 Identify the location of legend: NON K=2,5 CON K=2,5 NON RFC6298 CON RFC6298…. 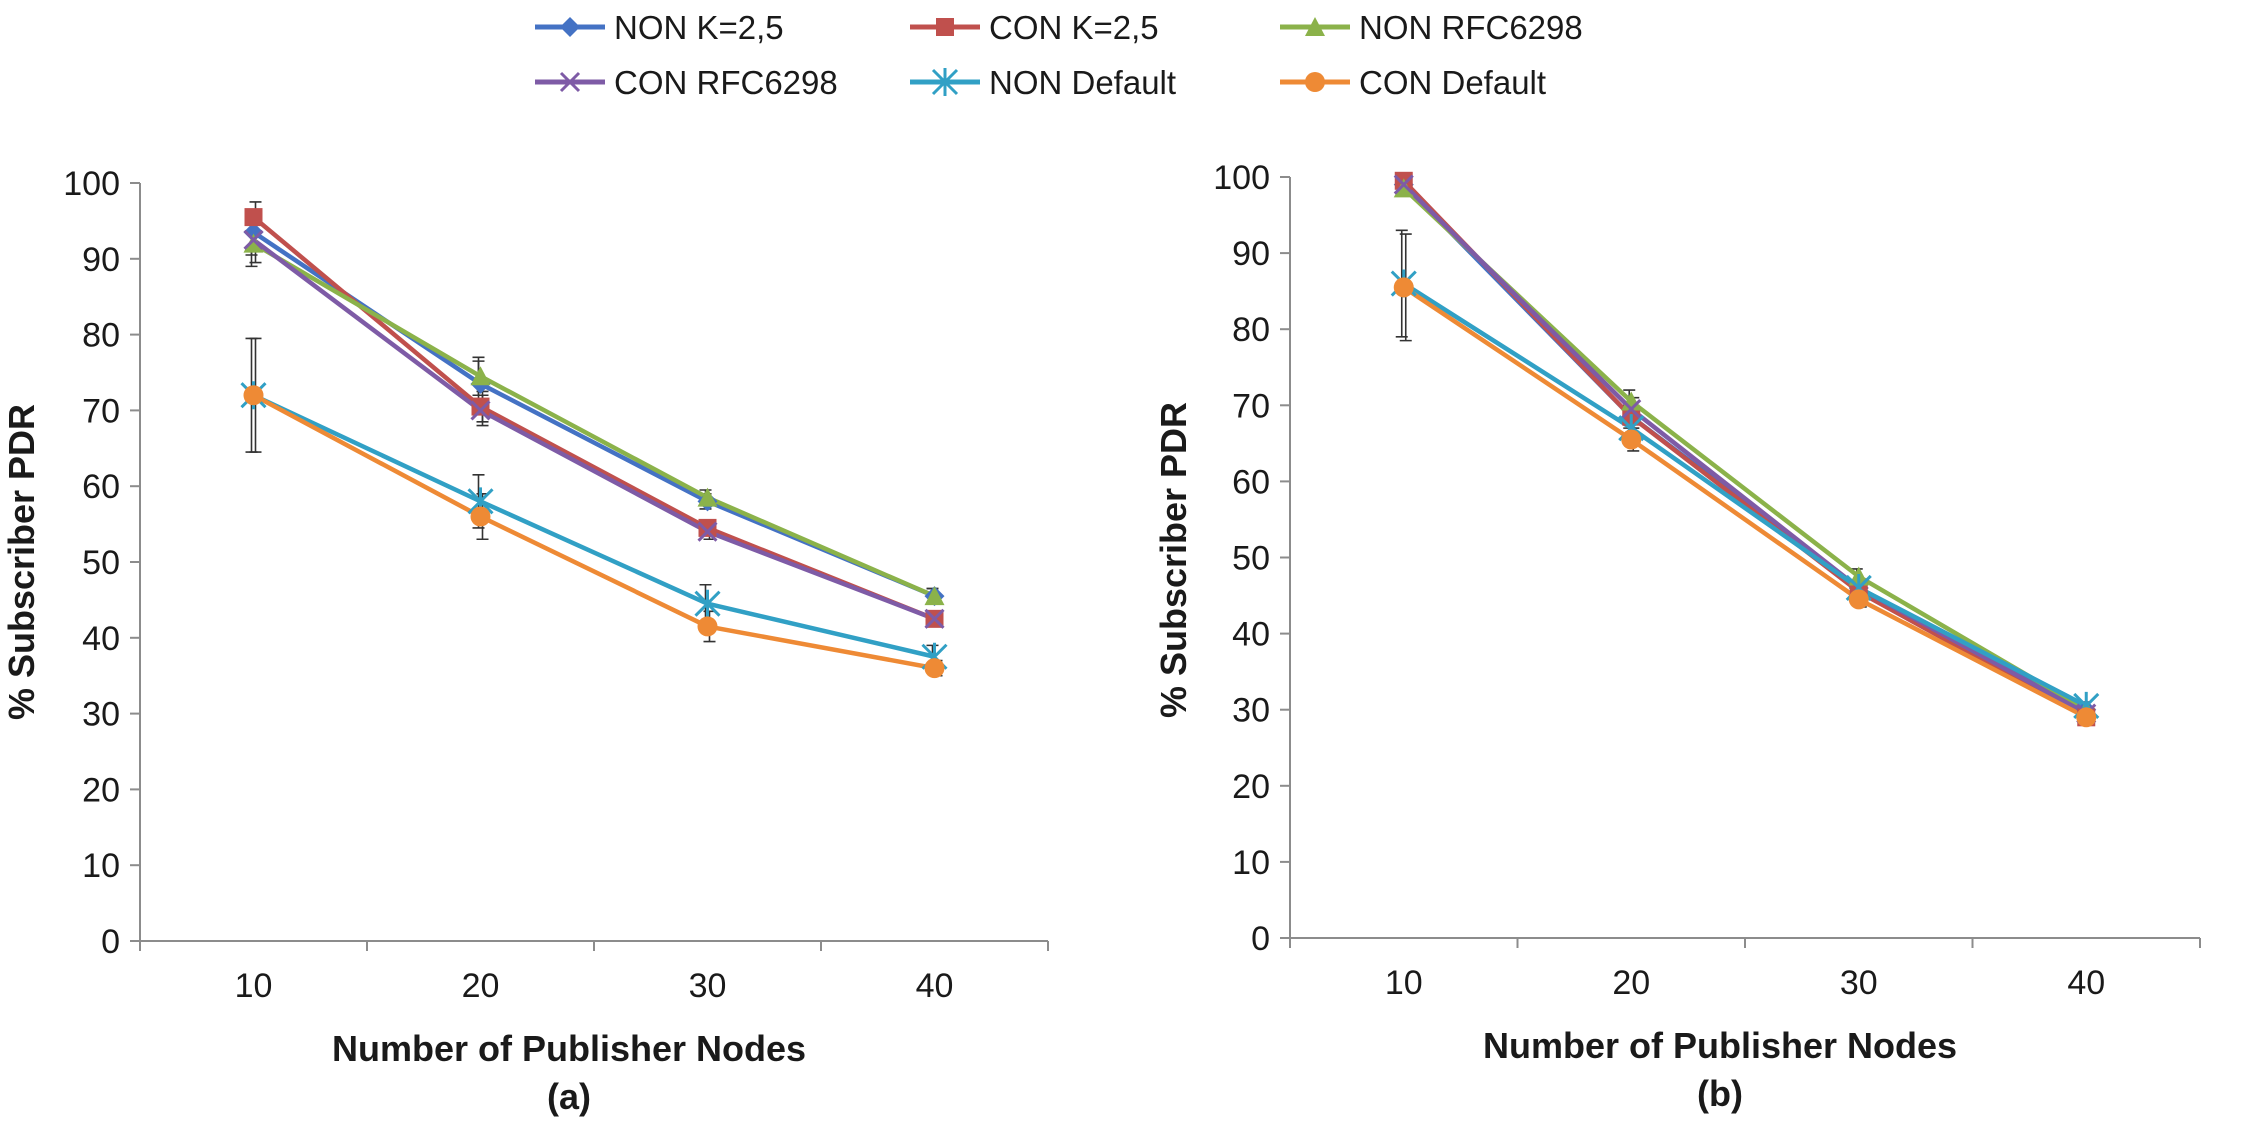
(1059, 55).